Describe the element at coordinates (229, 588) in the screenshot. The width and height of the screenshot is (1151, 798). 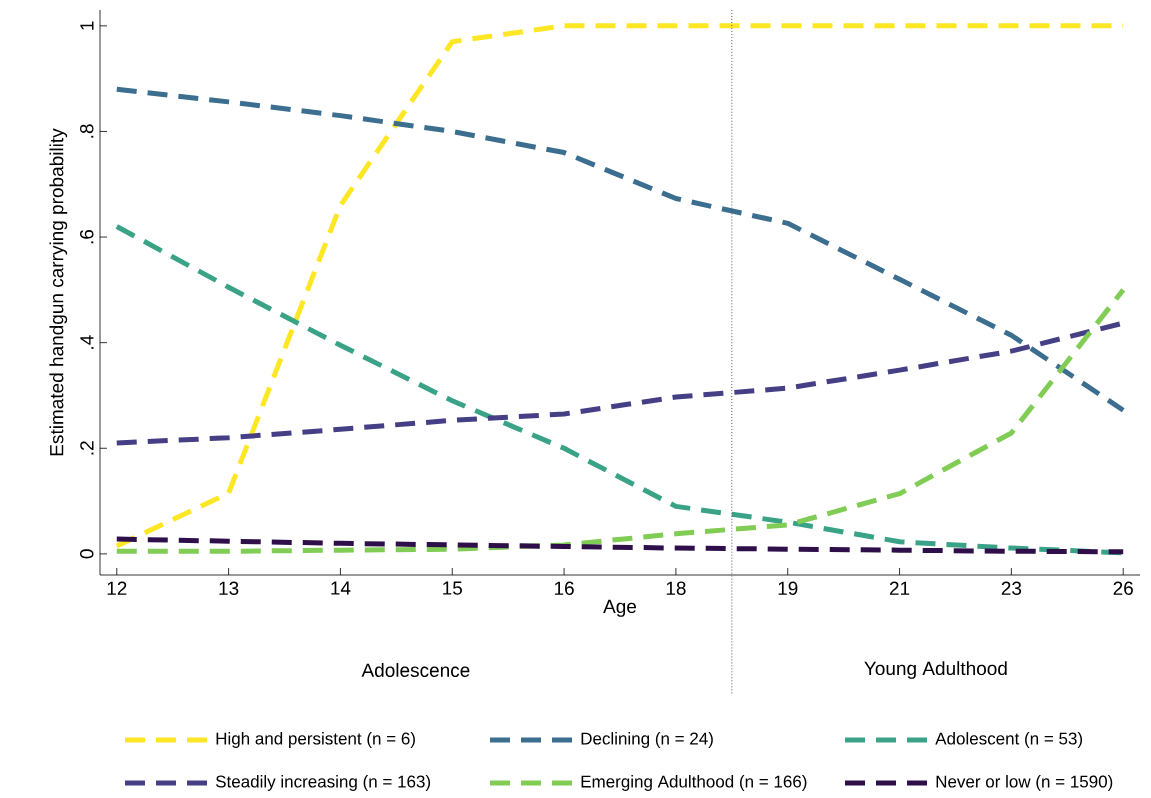
I see `x-tick-label: 13` at that location.